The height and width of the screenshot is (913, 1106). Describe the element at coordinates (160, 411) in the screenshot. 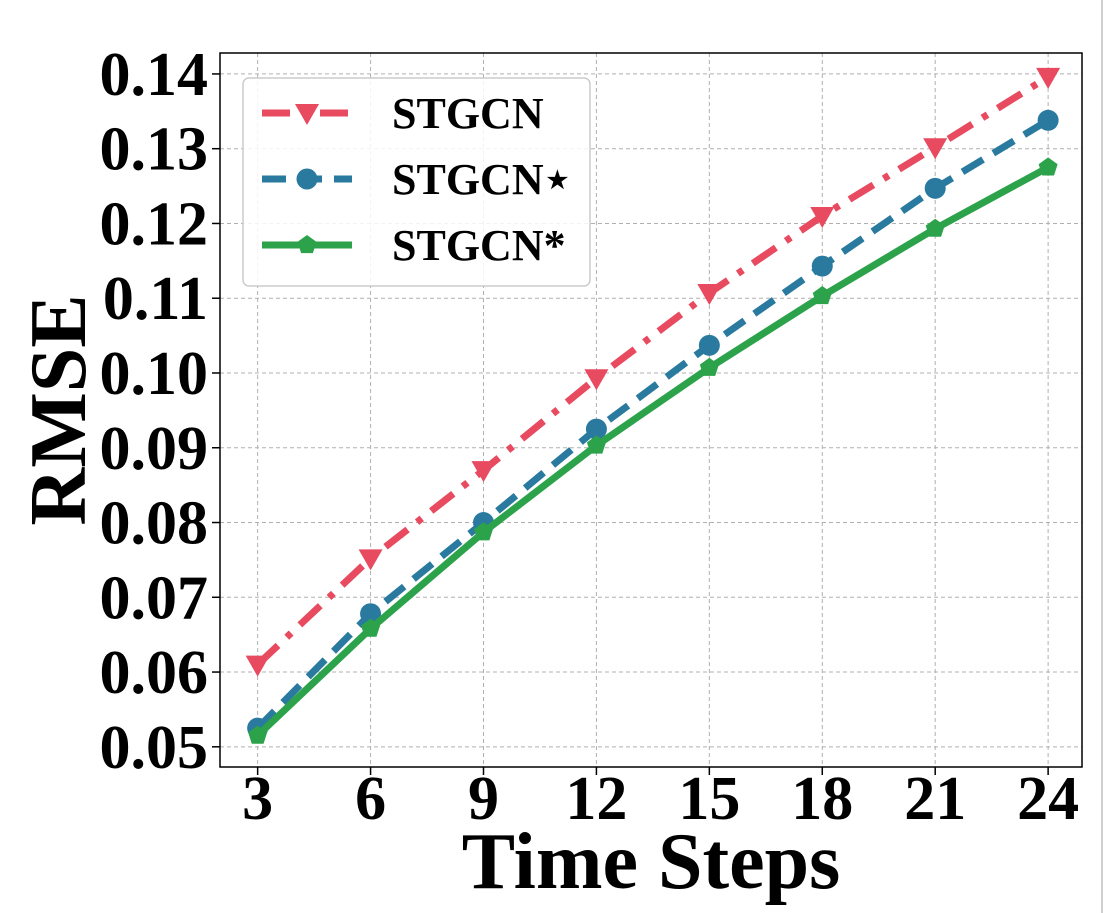

I see `y-axis-ticks: 0.05 0.06 0.070.08 0.09 0.10 0.11 0.120.13 0.14` at that location.